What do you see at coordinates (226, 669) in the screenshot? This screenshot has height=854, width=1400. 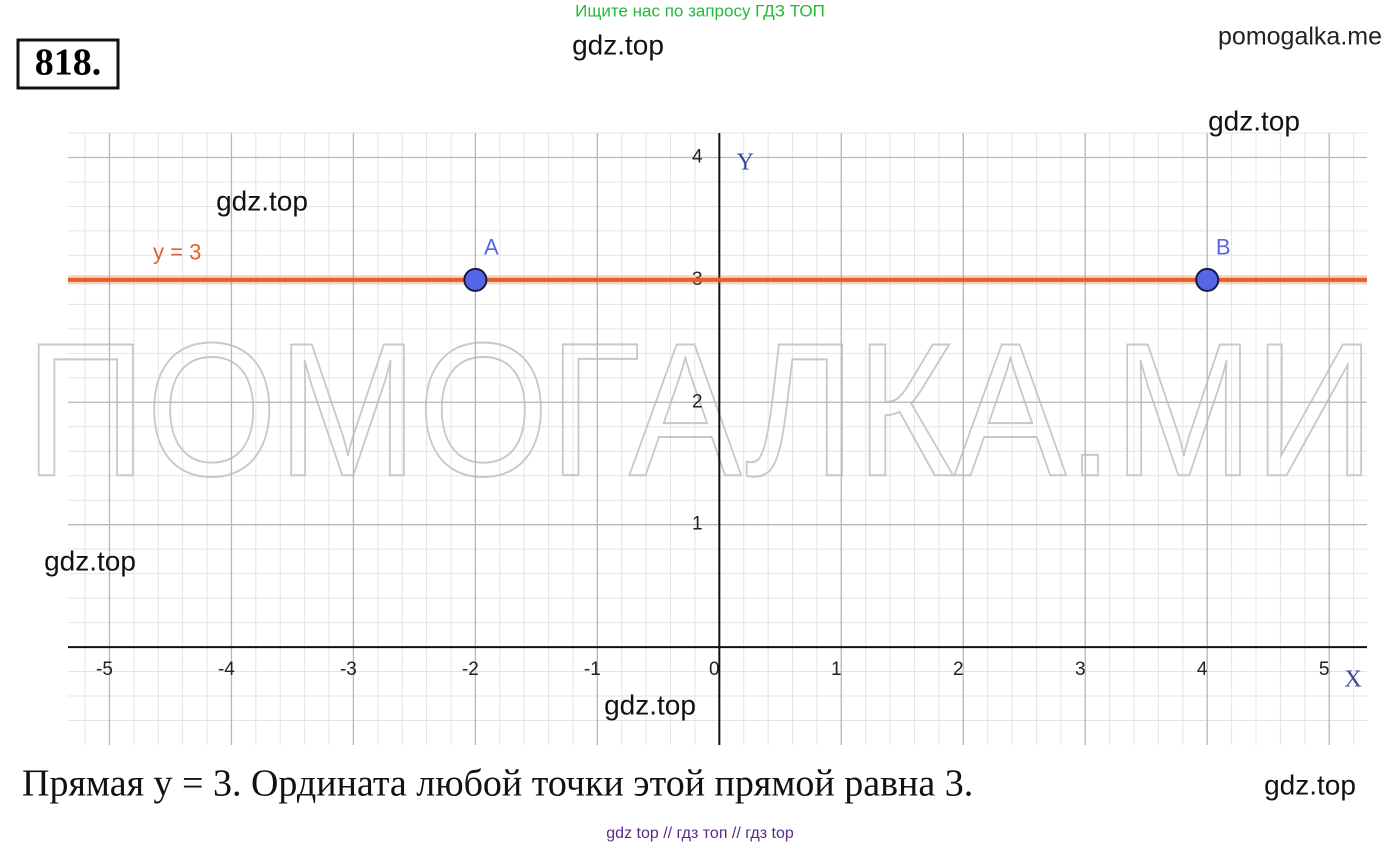 I see `x-tick-label: -4` at bounding box center [226, 669].